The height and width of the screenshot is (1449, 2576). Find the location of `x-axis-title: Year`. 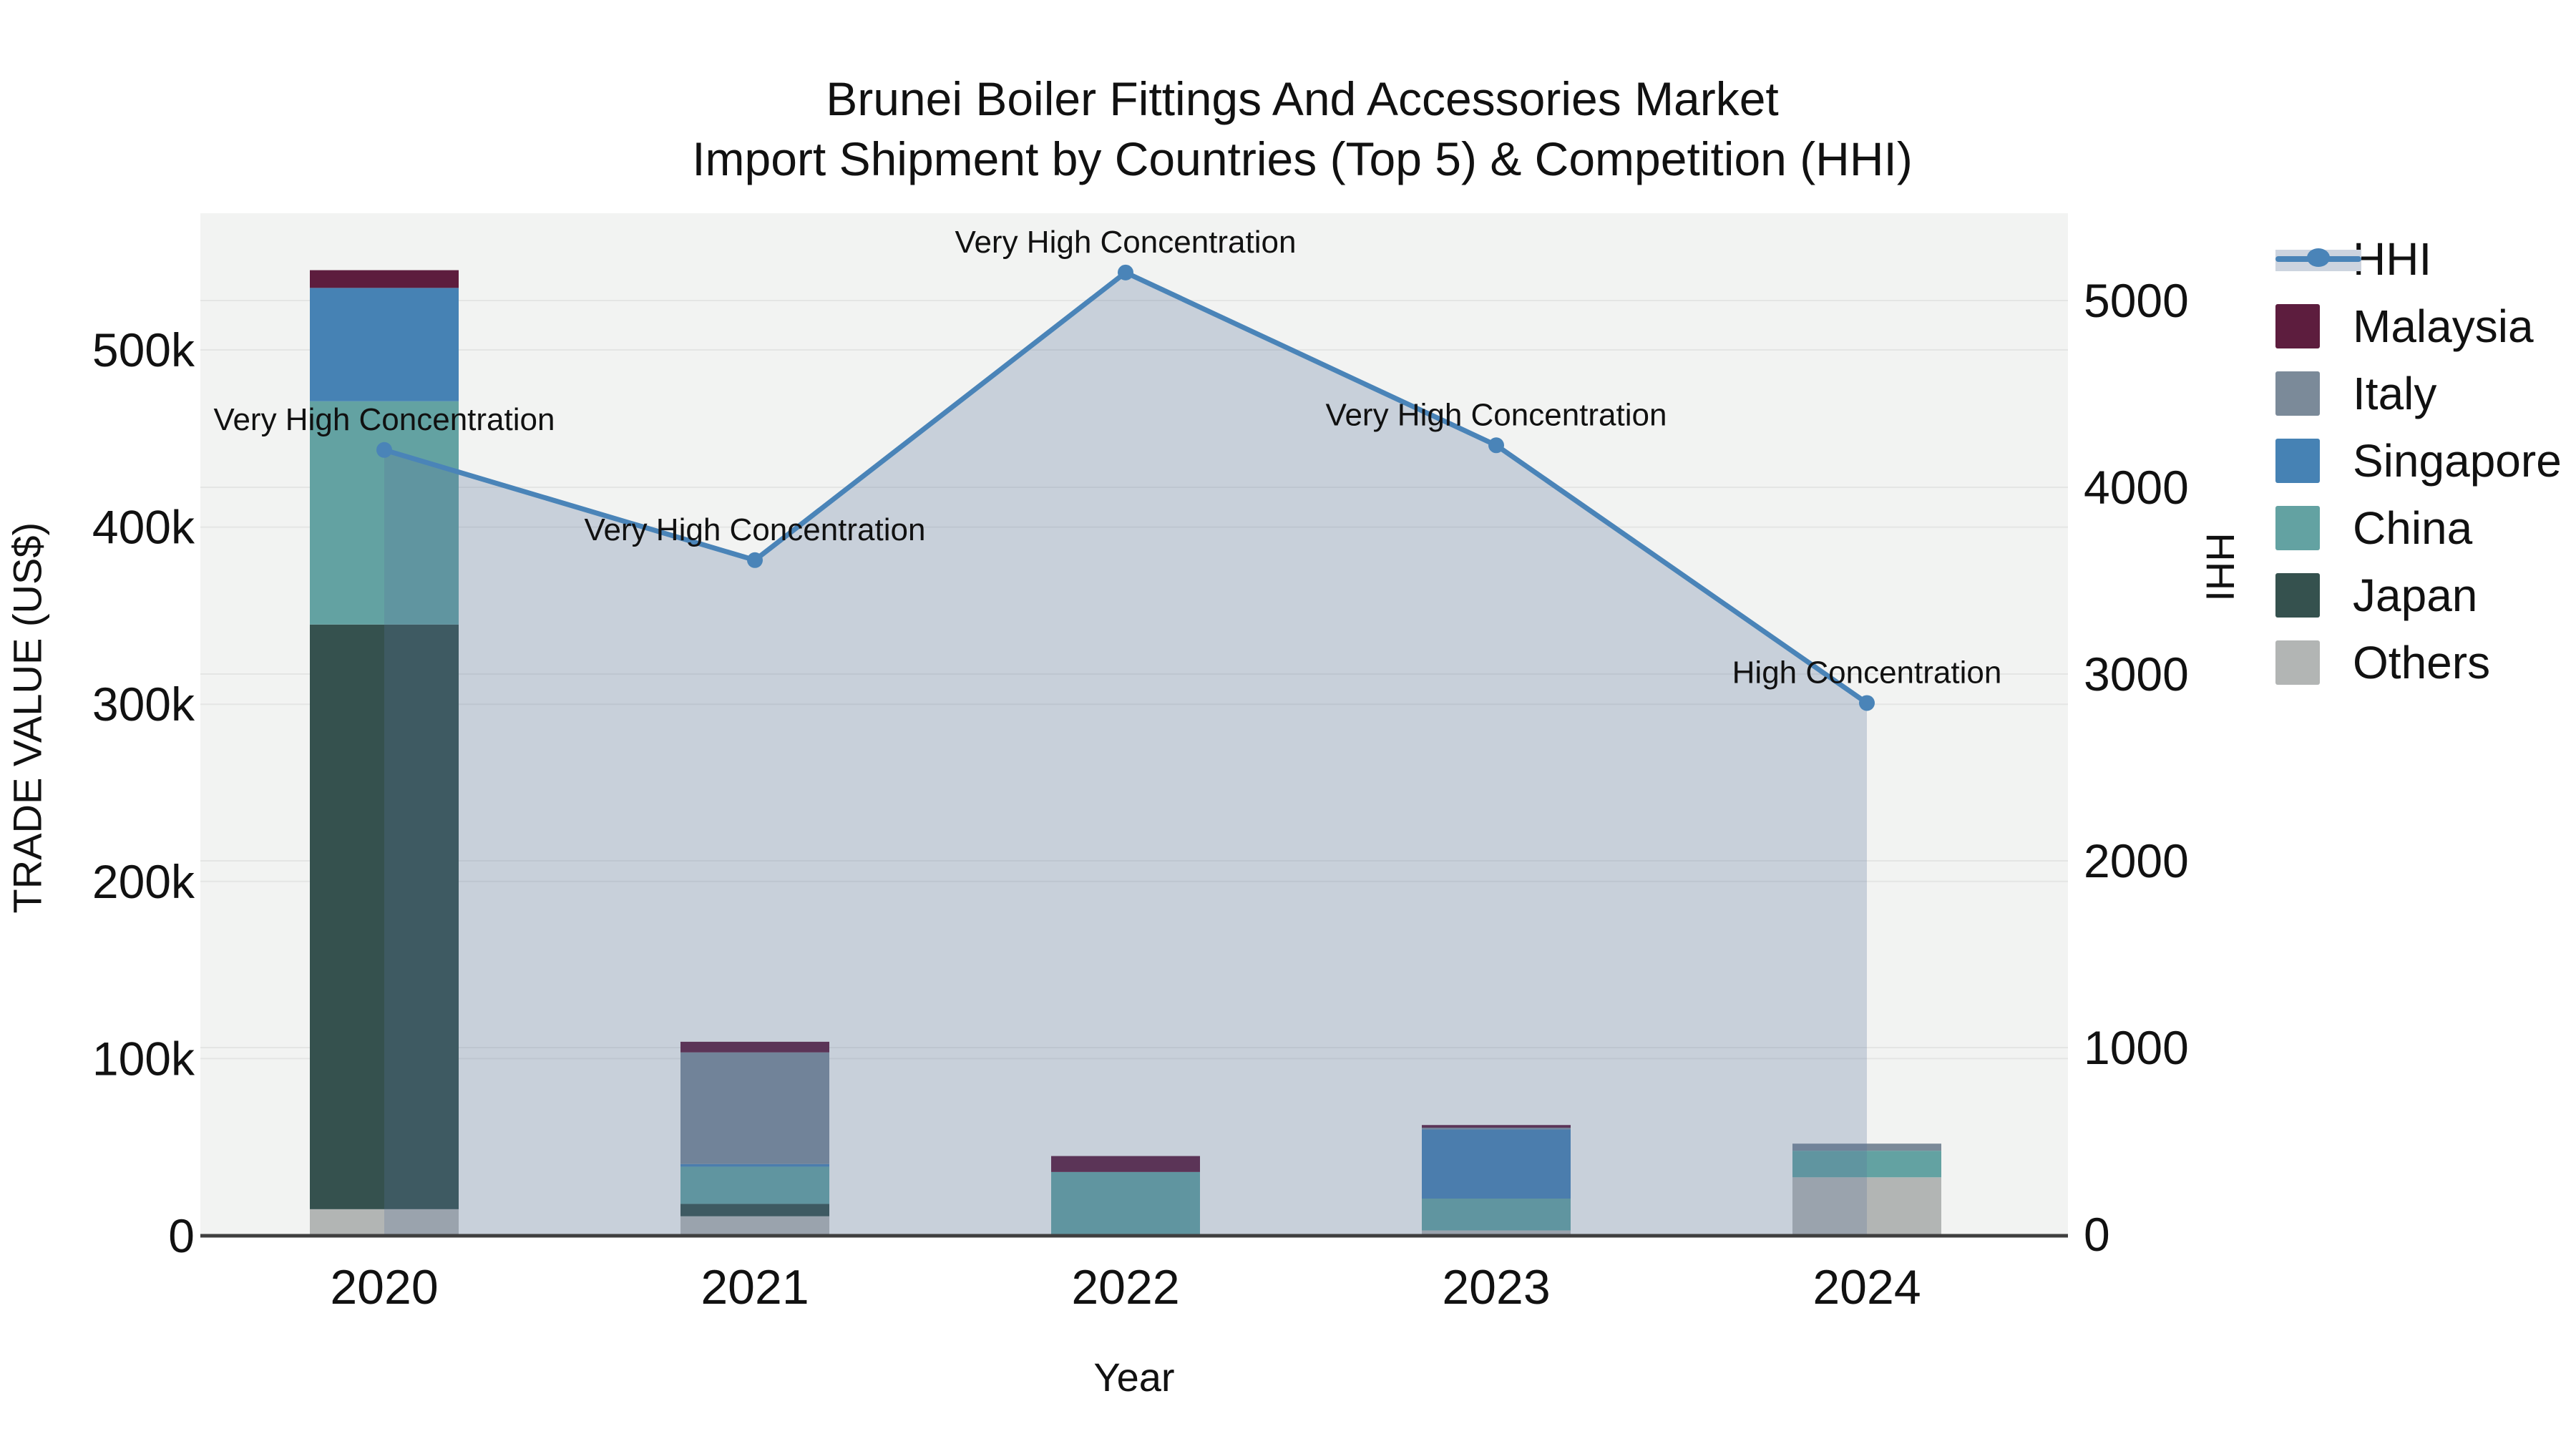

x-axis-title: Year is located at coordinates (1134, 1377).